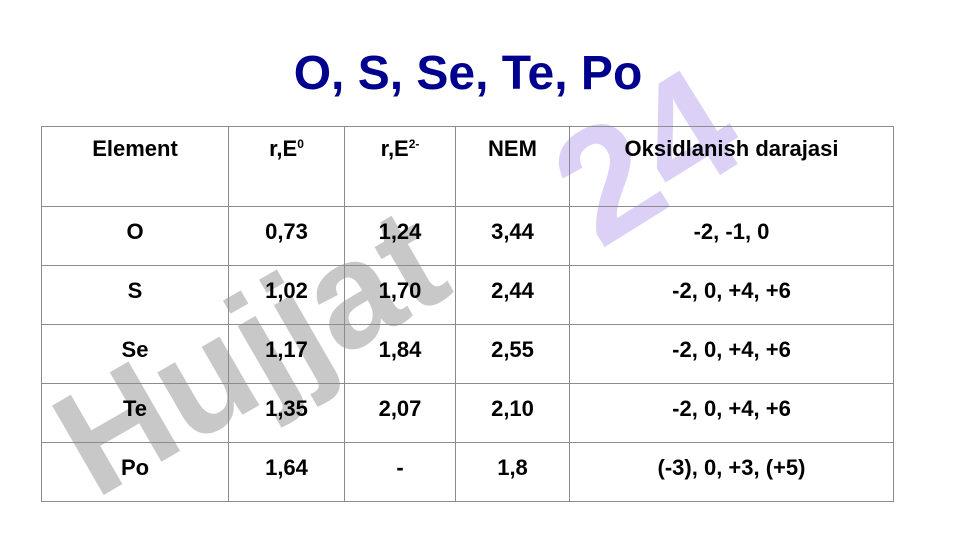  What do you see at coordinates (400, 413) in the screenshot?
I see `table-cell: 2,07` at bounding box center [400, 413].